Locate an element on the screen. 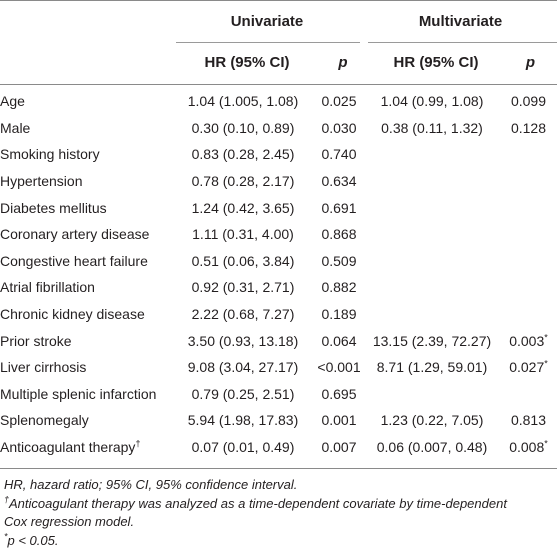 The width and height of the screenshot is (557, 556). variable-cell: Anticoagulant therapy† is located at coordinates (86, 447).